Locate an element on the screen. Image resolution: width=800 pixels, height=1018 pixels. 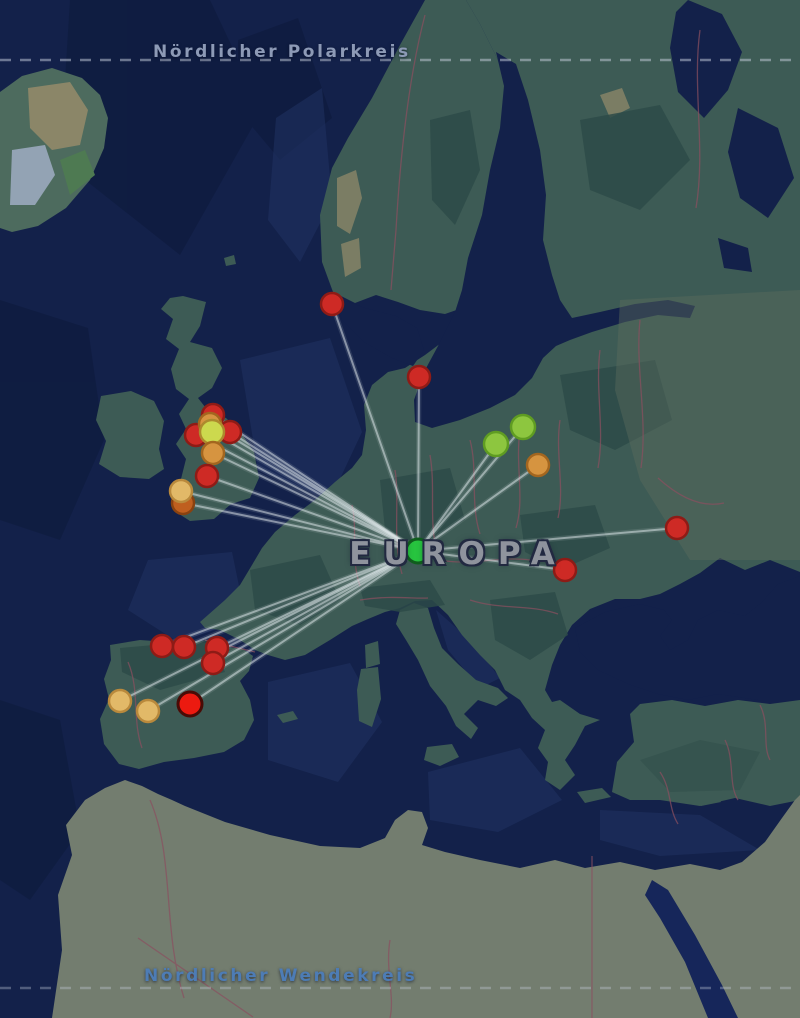
city-marker-bright_red is located at coordinates (190, 704).